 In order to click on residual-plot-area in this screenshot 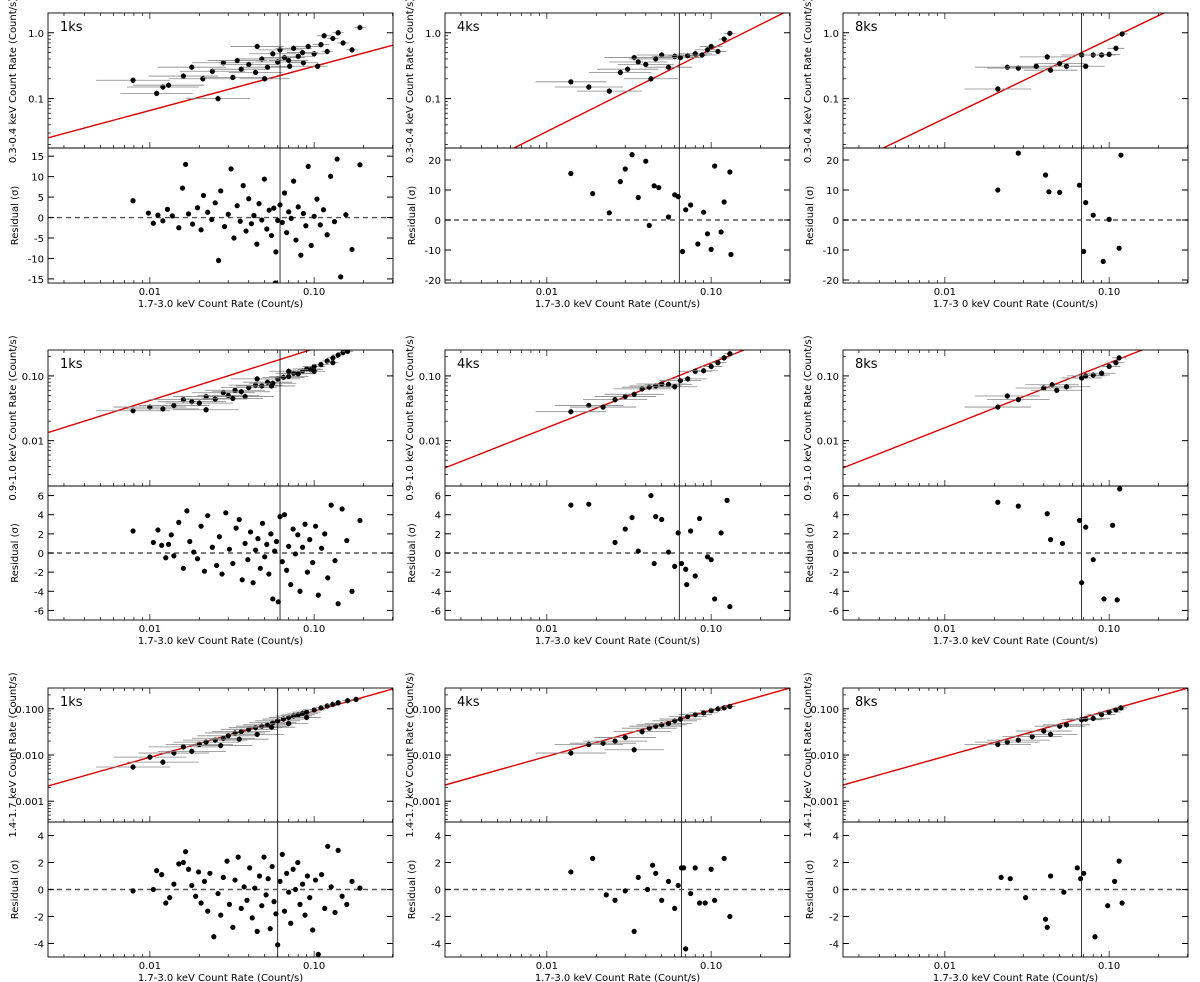, I will do `click(220, 219)`.